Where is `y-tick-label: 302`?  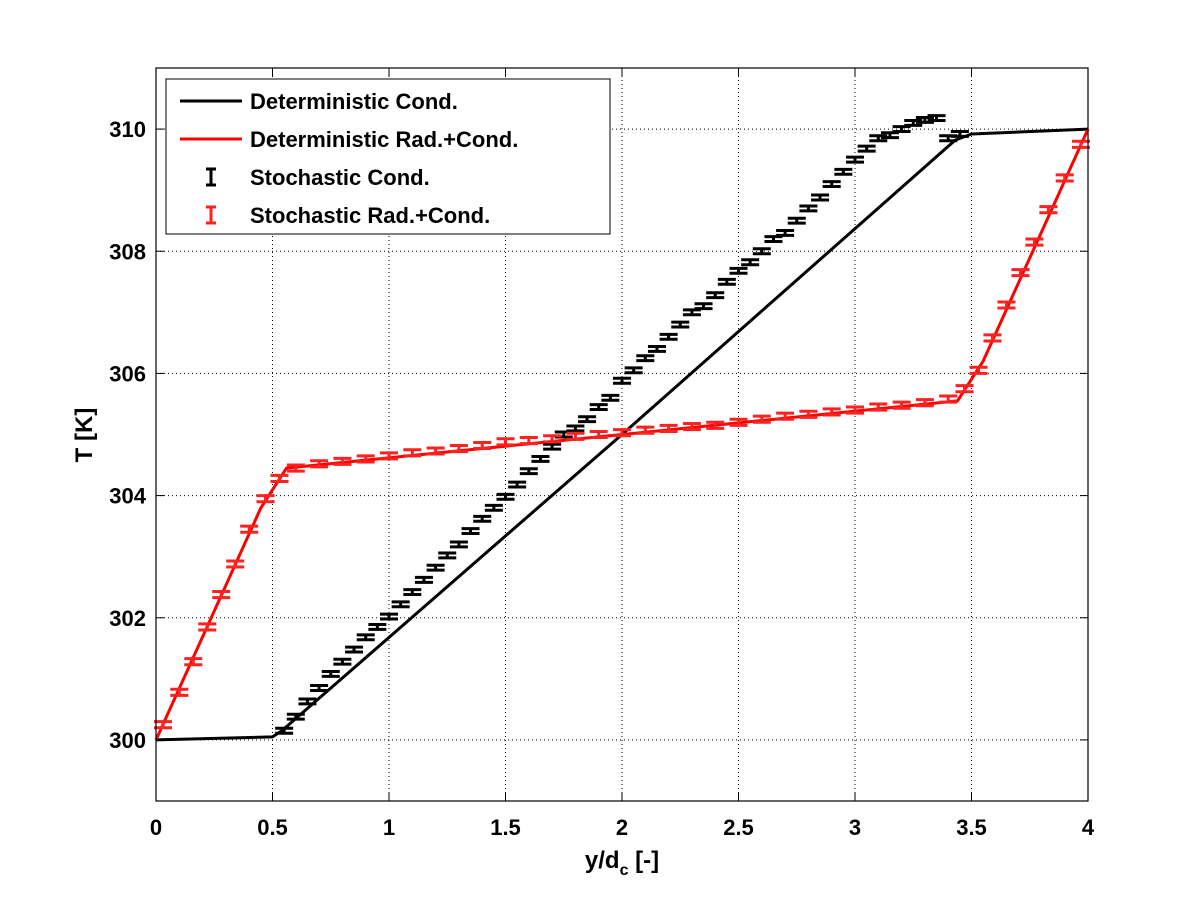
y-tick-label: 302 is located at coordinates (127, 618).